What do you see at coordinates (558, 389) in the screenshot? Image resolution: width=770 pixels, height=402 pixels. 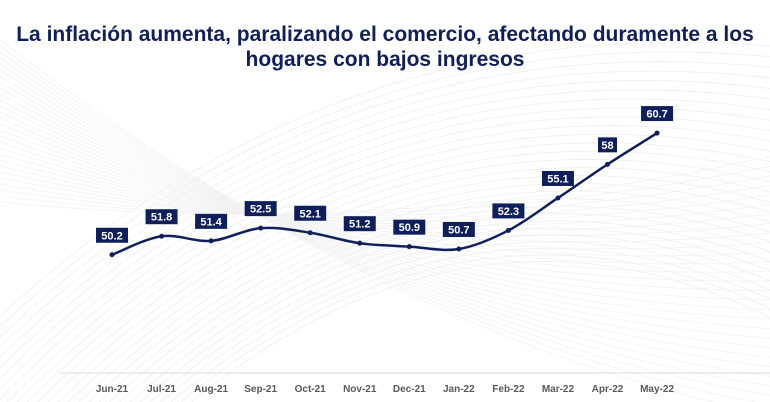 I see `x-tick-label: Mar-22` at bounding box center [558, 389].